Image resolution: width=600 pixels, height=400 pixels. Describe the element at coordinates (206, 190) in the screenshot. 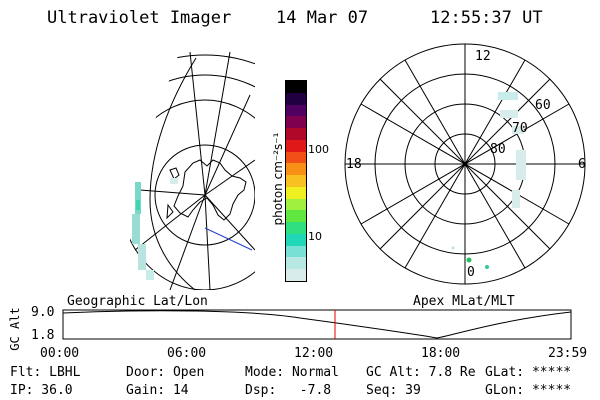

I see `coastline` at that location.